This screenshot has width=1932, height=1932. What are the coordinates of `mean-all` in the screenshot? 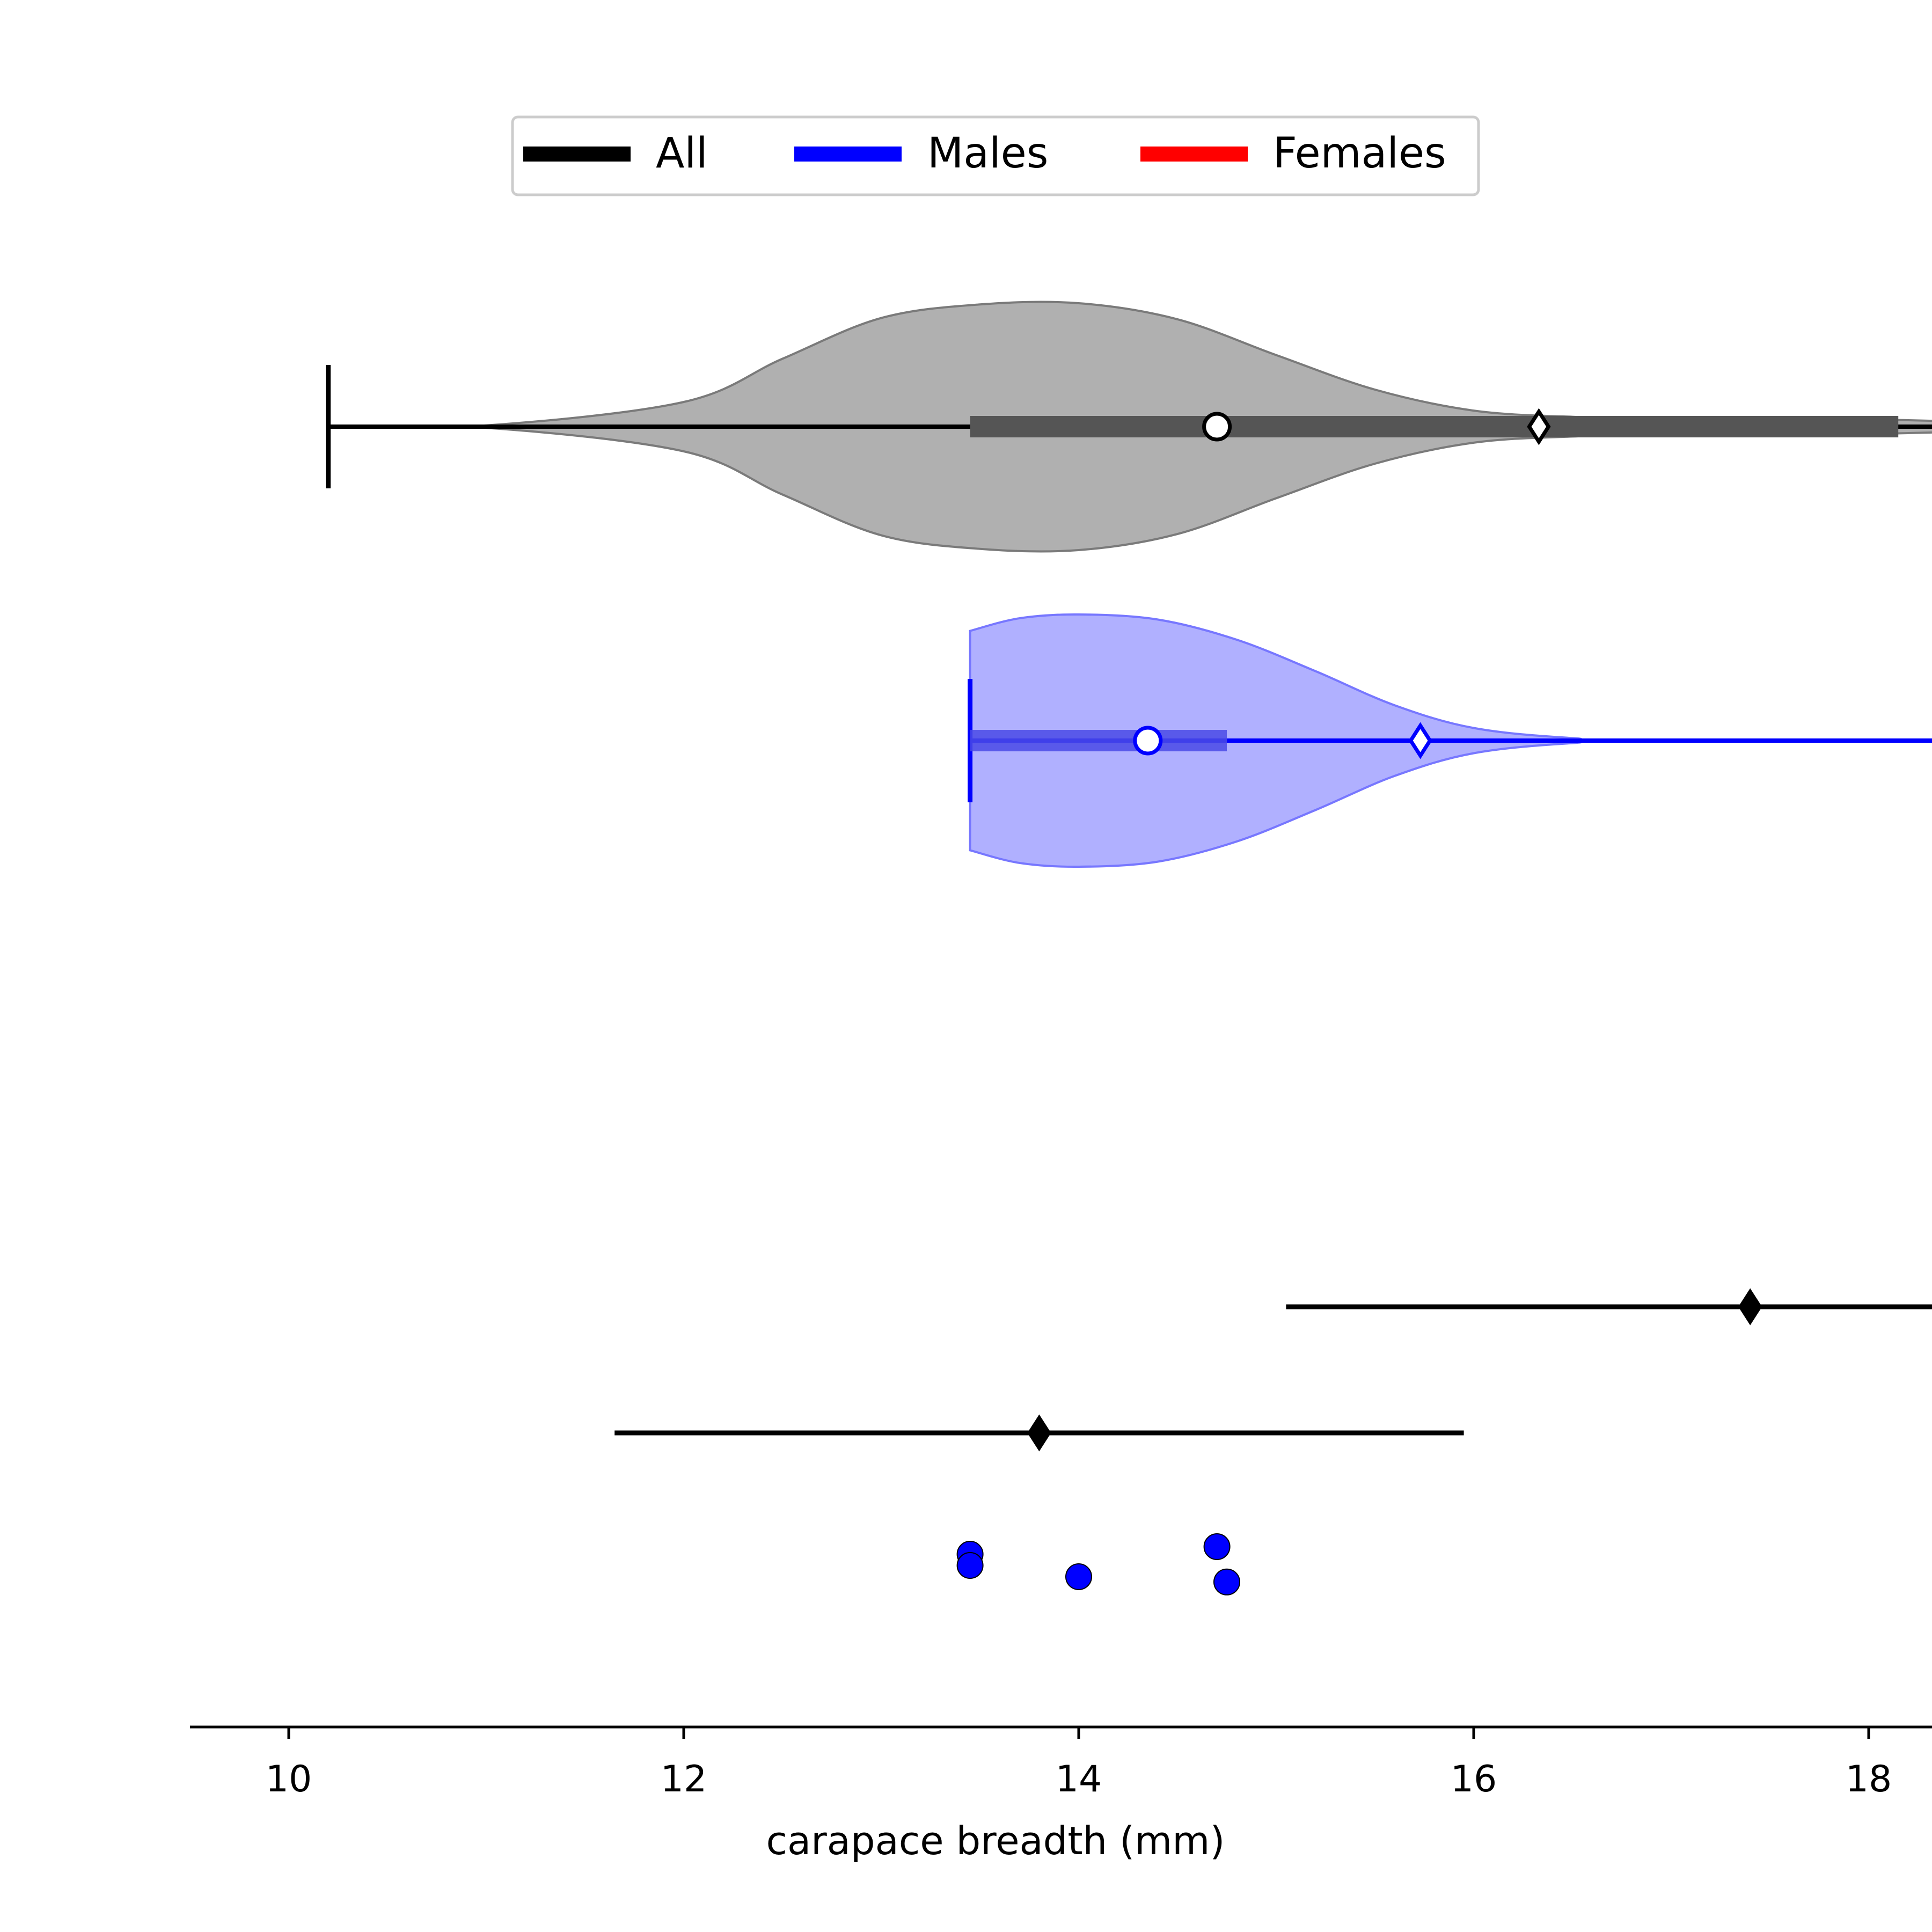 It's located at (1539, 426).